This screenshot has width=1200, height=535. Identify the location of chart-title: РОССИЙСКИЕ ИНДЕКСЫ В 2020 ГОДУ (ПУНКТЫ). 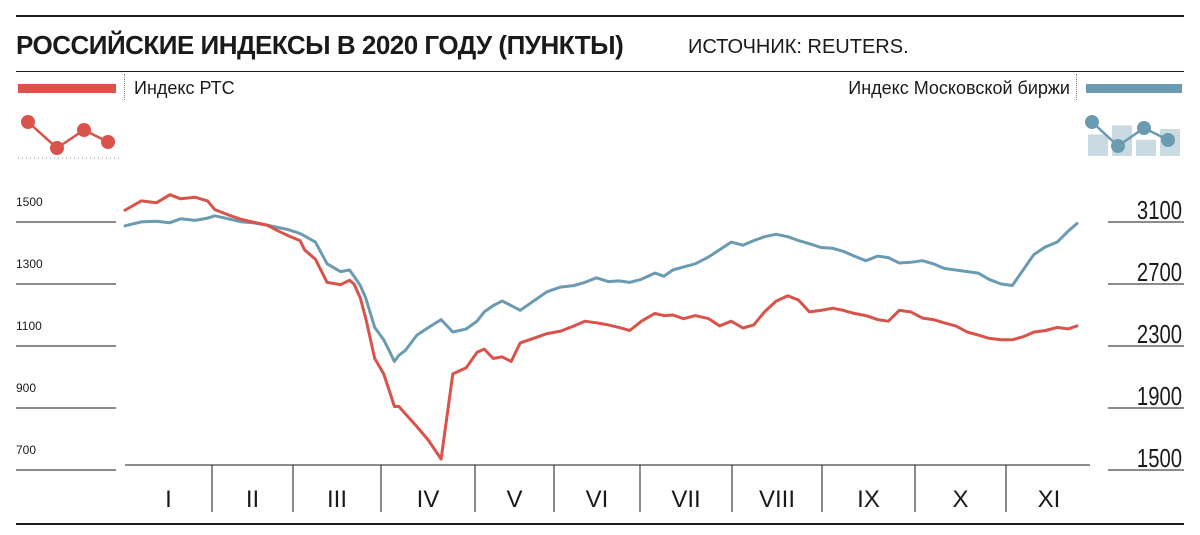
(320, 45).